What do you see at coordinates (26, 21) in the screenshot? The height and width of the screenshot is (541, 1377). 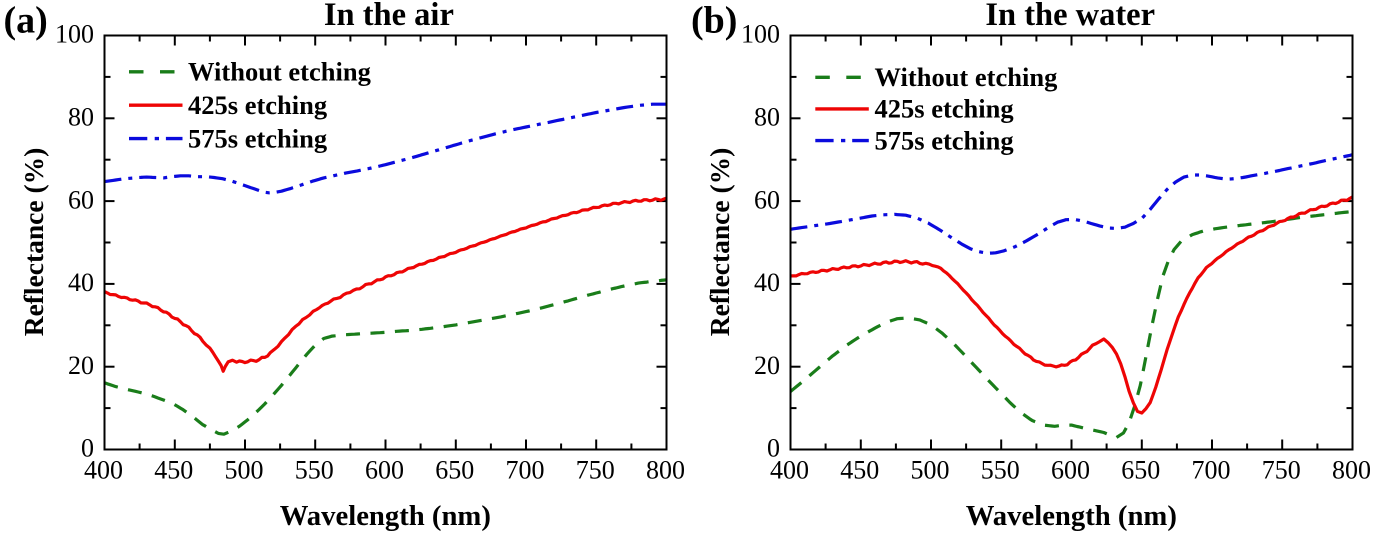 I see `svg-text: (a)` at bounding box center [26, 21].